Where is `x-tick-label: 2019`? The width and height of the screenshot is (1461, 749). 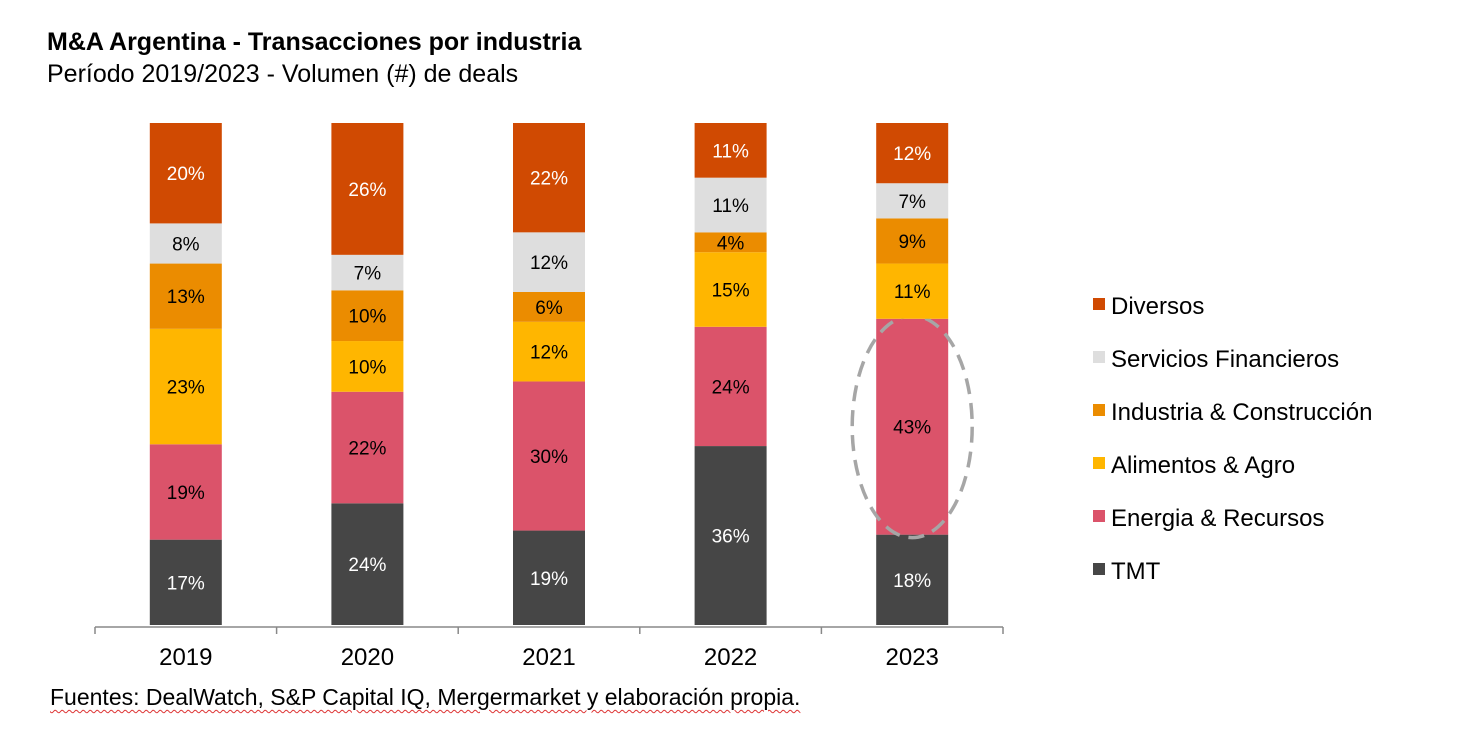 x-tick-label: 2019 is located at coordinates (185, 657).